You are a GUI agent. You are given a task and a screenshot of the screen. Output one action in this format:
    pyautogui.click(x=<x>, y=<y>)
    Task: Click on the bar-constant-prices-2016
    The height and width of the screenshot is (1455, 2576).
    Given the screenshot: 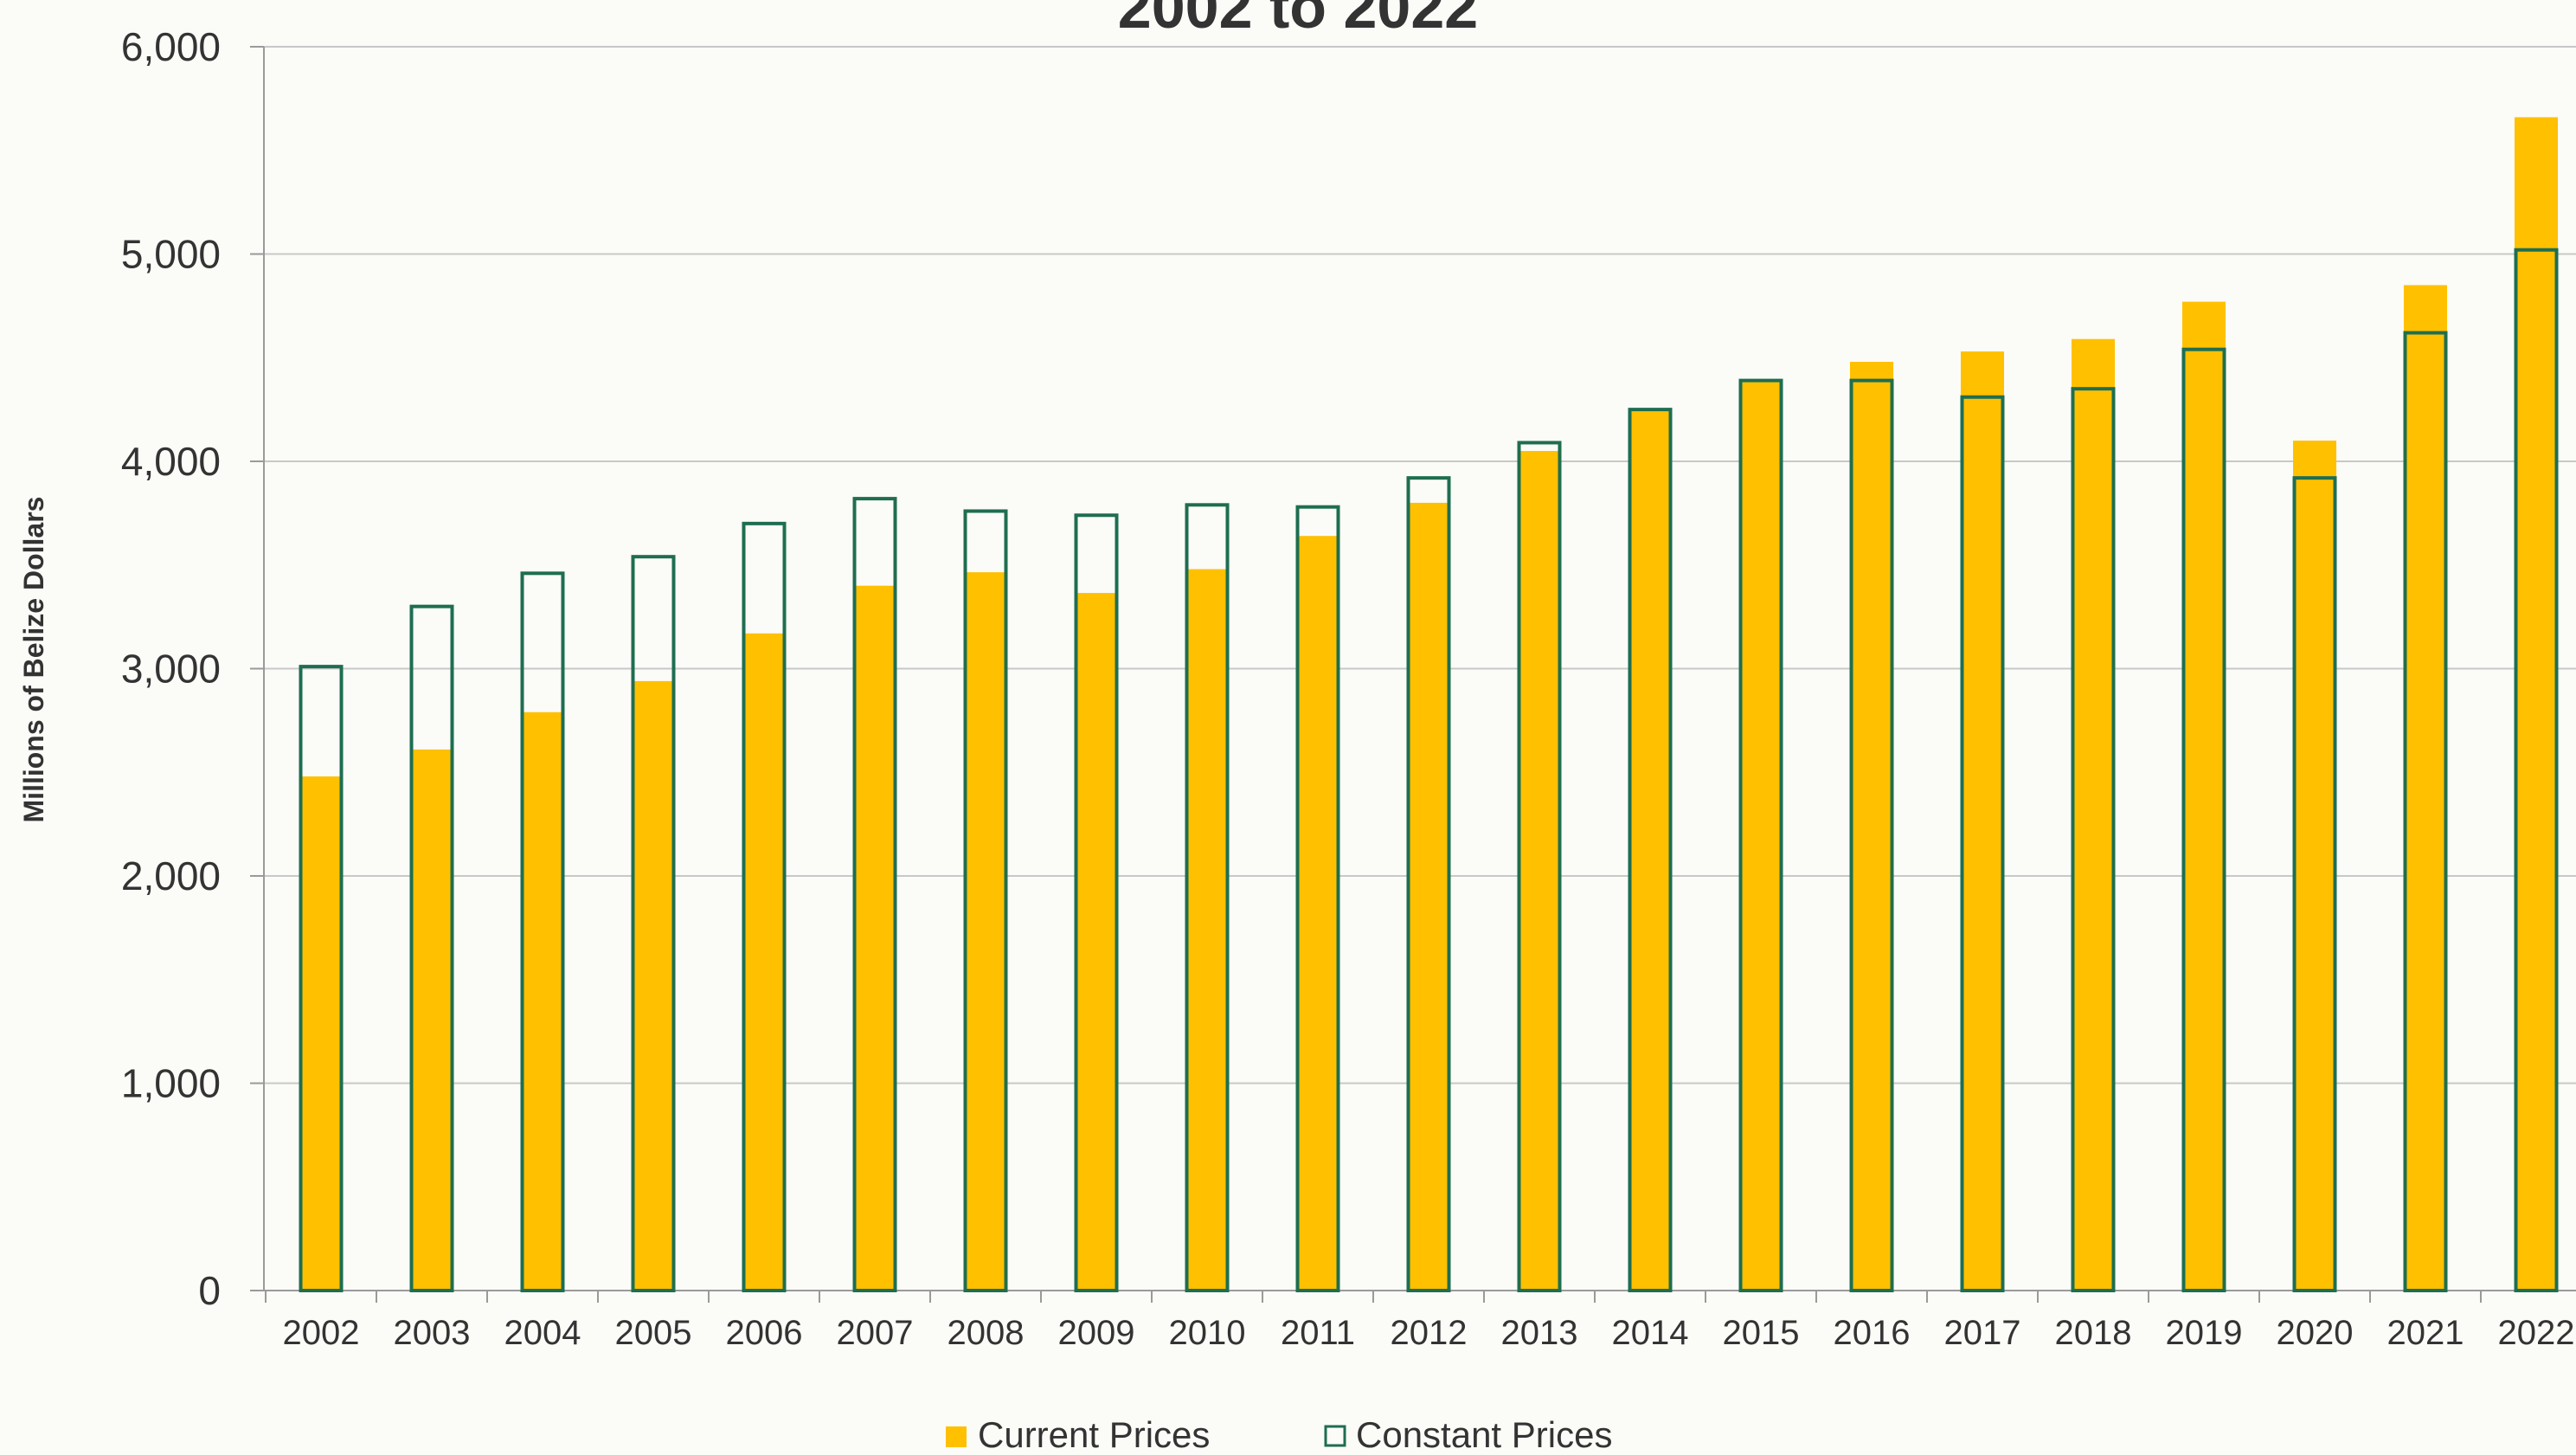 What is the action you would take?
    pyautogui.click(x=1871, y=835)
    